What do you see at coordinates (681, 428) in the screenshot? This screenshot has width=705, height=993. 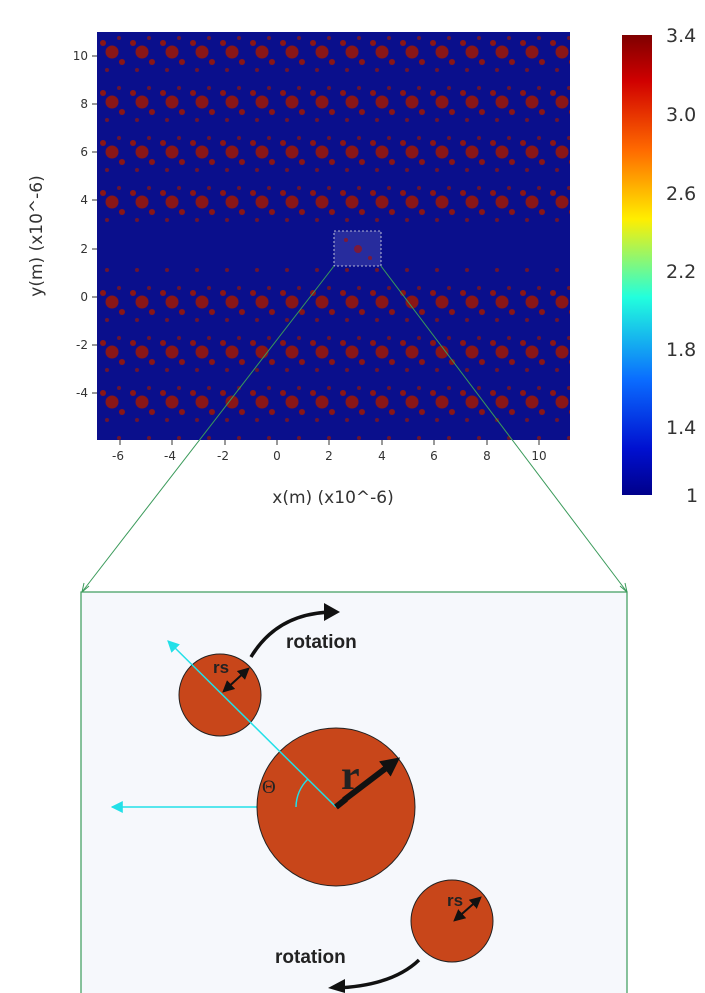 I see `colorbar-label: 1.4` at bounding box center [681, 428].